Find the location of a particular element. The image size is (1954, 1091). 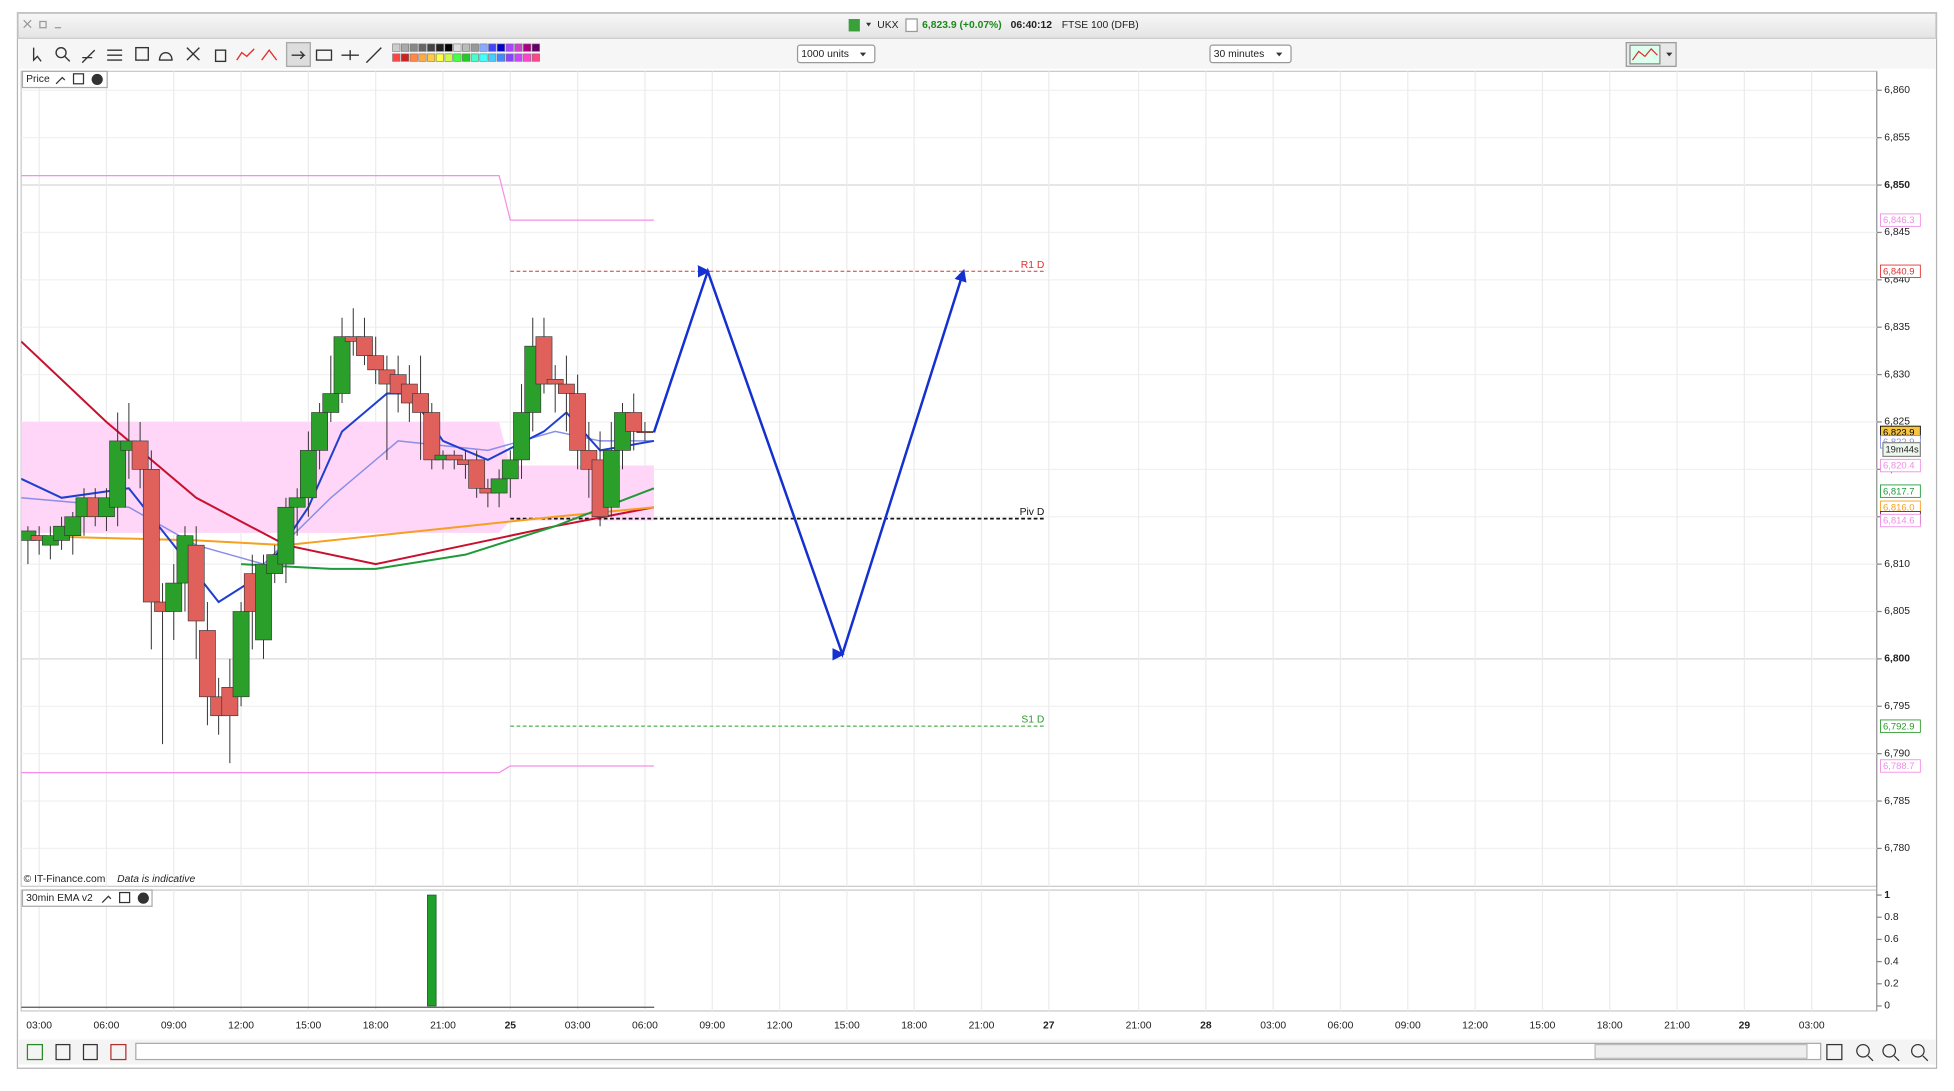

scrollbar is located at coordinates (978, 1051).